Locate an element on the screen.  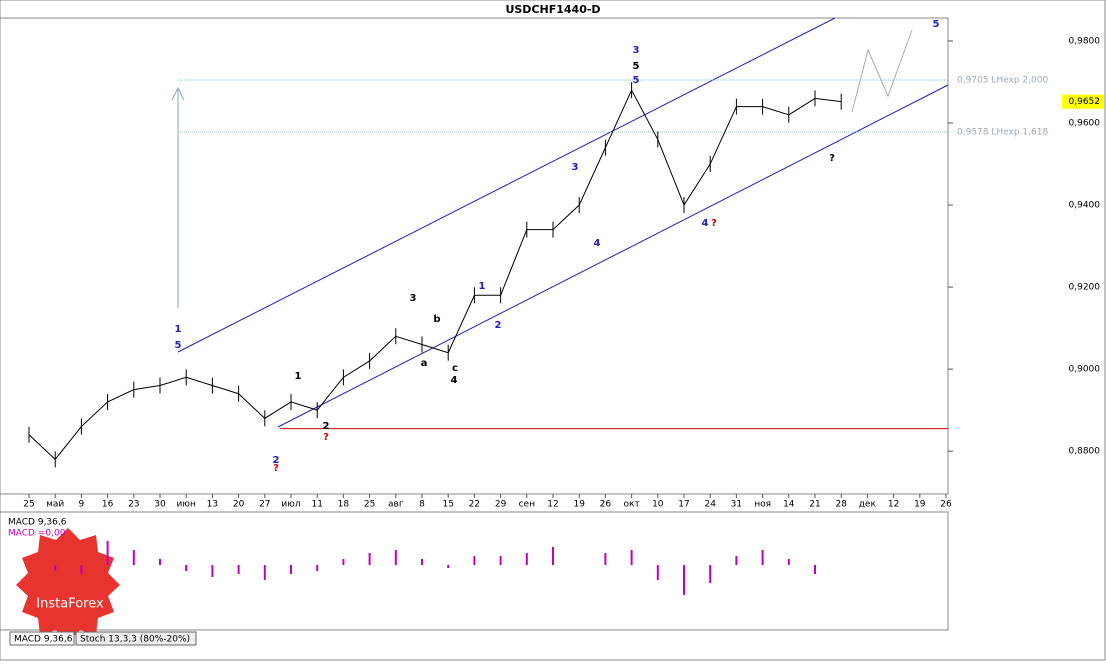
x-tick-label: дек is located at coordinates (868, 505).